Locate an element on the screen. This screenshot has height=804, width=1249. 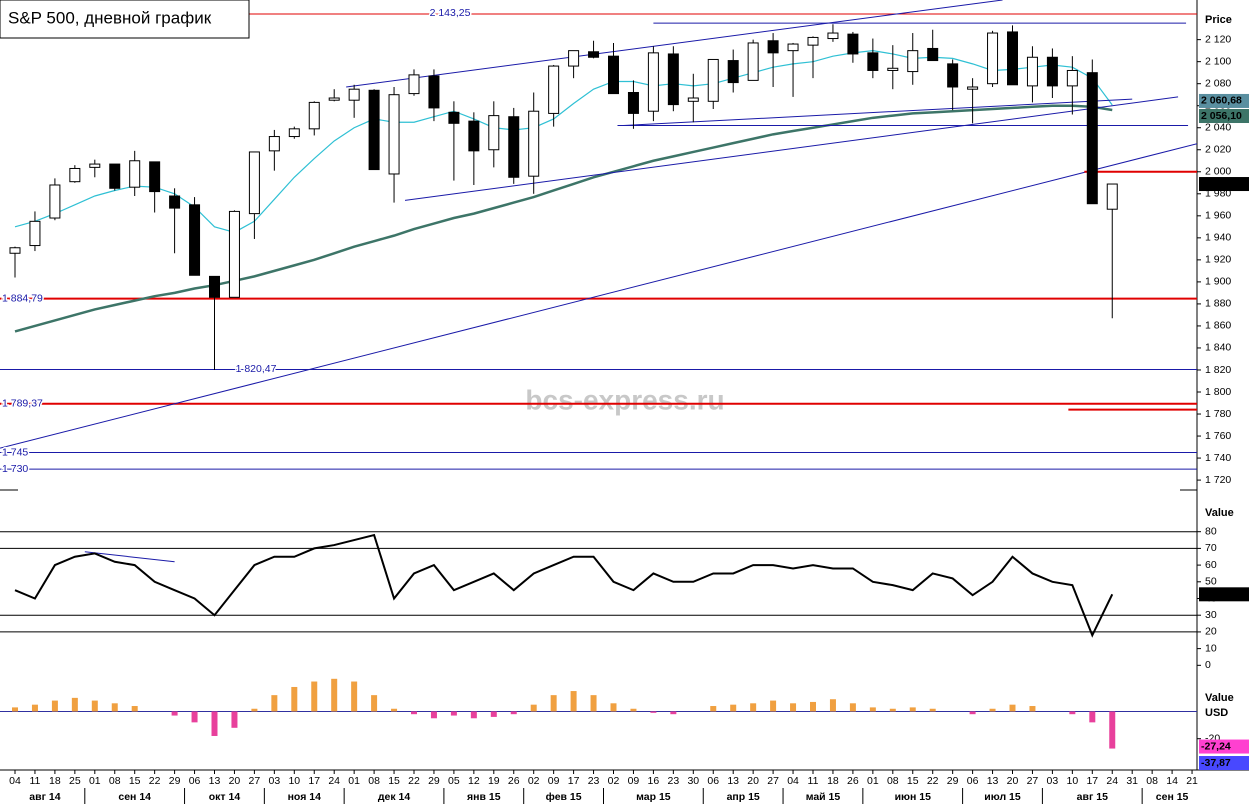
x-tick-label: 26 is located at coordinates (514, 781).